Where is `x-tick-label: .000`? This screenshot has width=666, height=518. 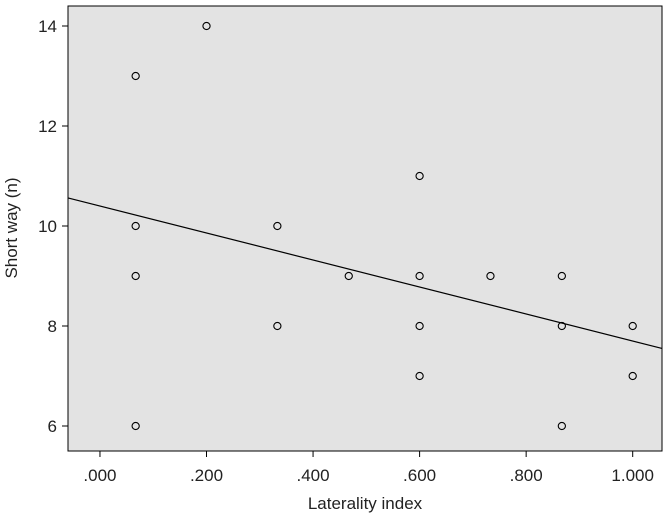 x-tick-label: .000 is located at coordinates (99, 475).